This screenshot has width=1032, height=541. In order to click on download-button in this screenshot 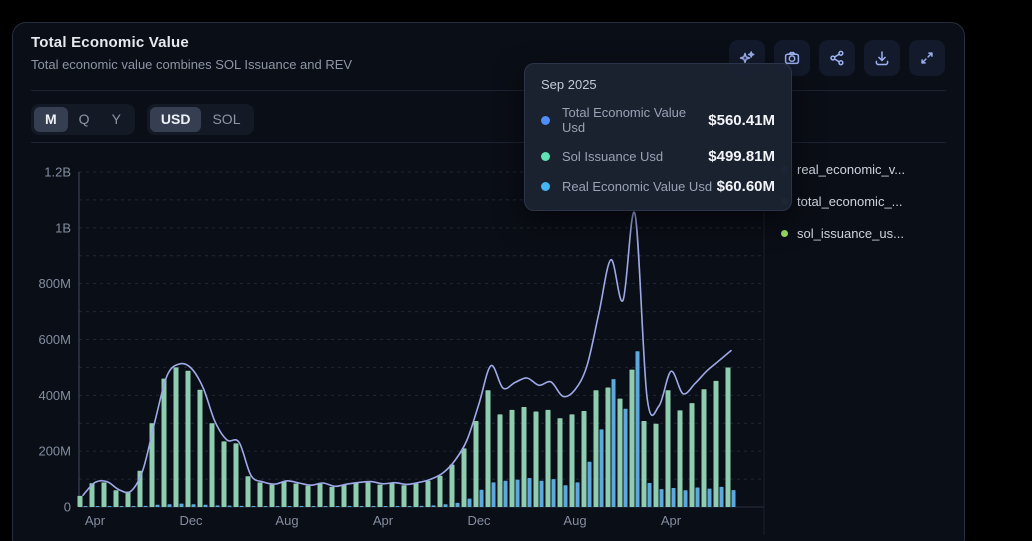, I will do `click(882, 58)`.